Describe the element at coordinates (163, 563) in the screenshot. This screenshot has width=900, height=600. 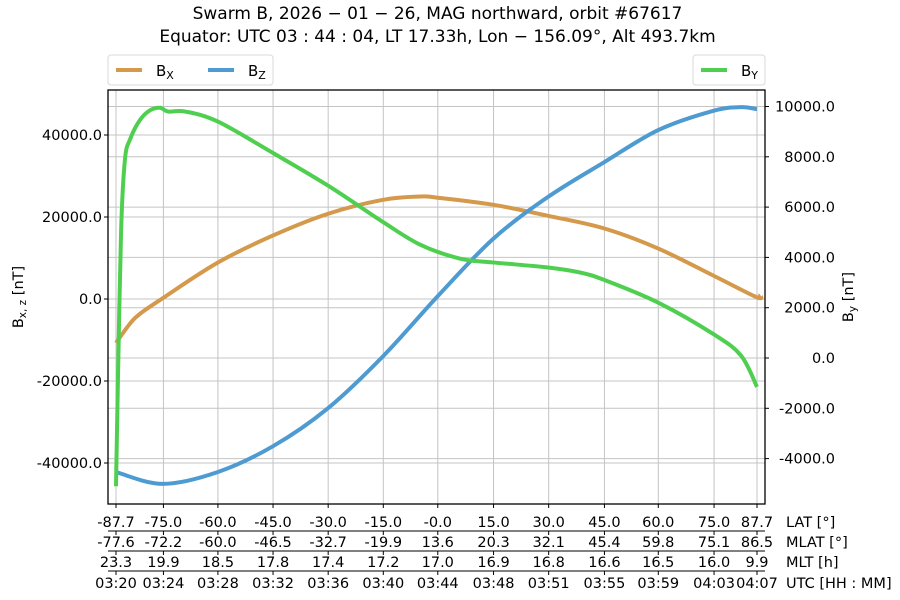
I see `x-tick-label: 19.9` at that location.